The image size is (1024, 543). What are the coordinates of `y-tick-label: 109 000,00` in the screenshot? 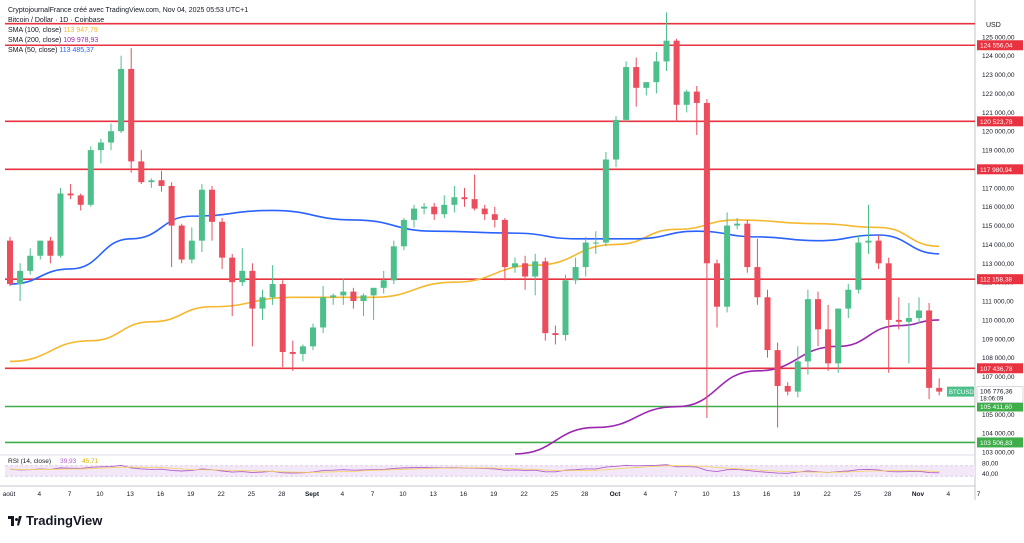 It's located at (998, 339).